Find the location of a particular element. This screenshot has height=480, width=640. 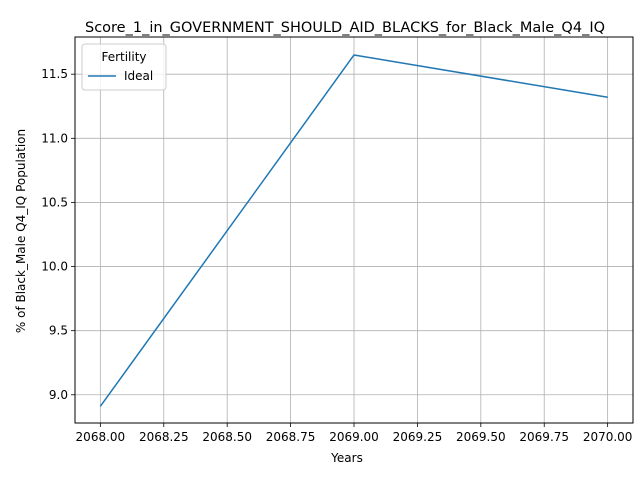

x-tick-label: 2068.75 is located at coordinates (291, 437).